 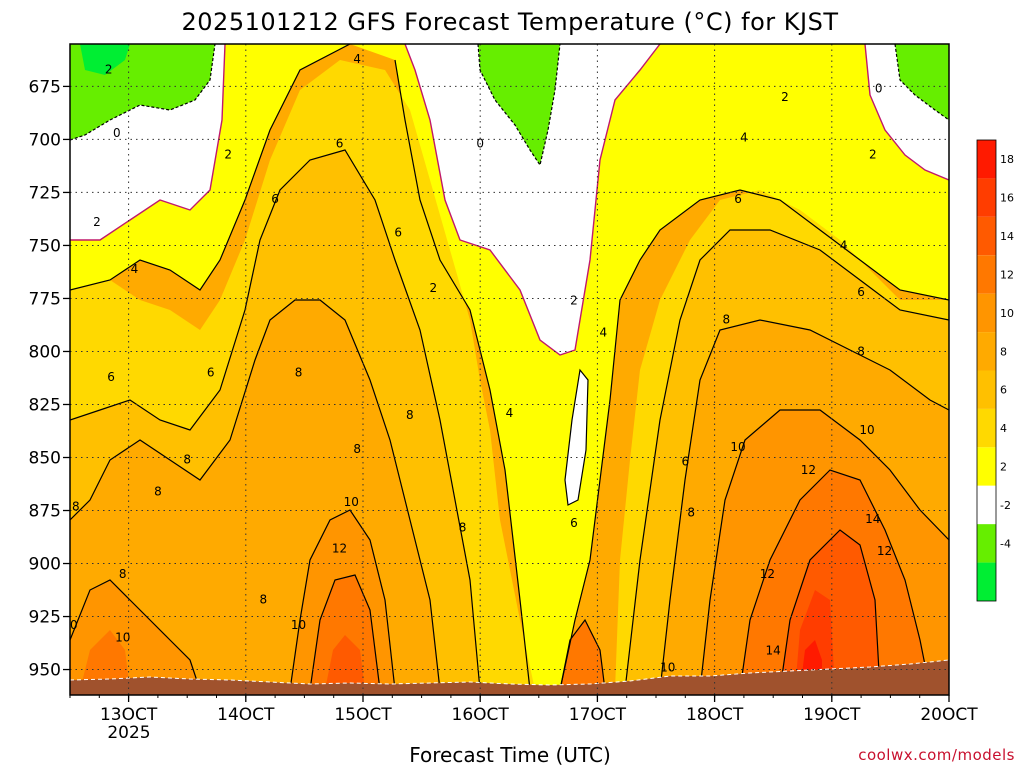 I want to click on y-tick-label: 725, so click(x=45, y=193).